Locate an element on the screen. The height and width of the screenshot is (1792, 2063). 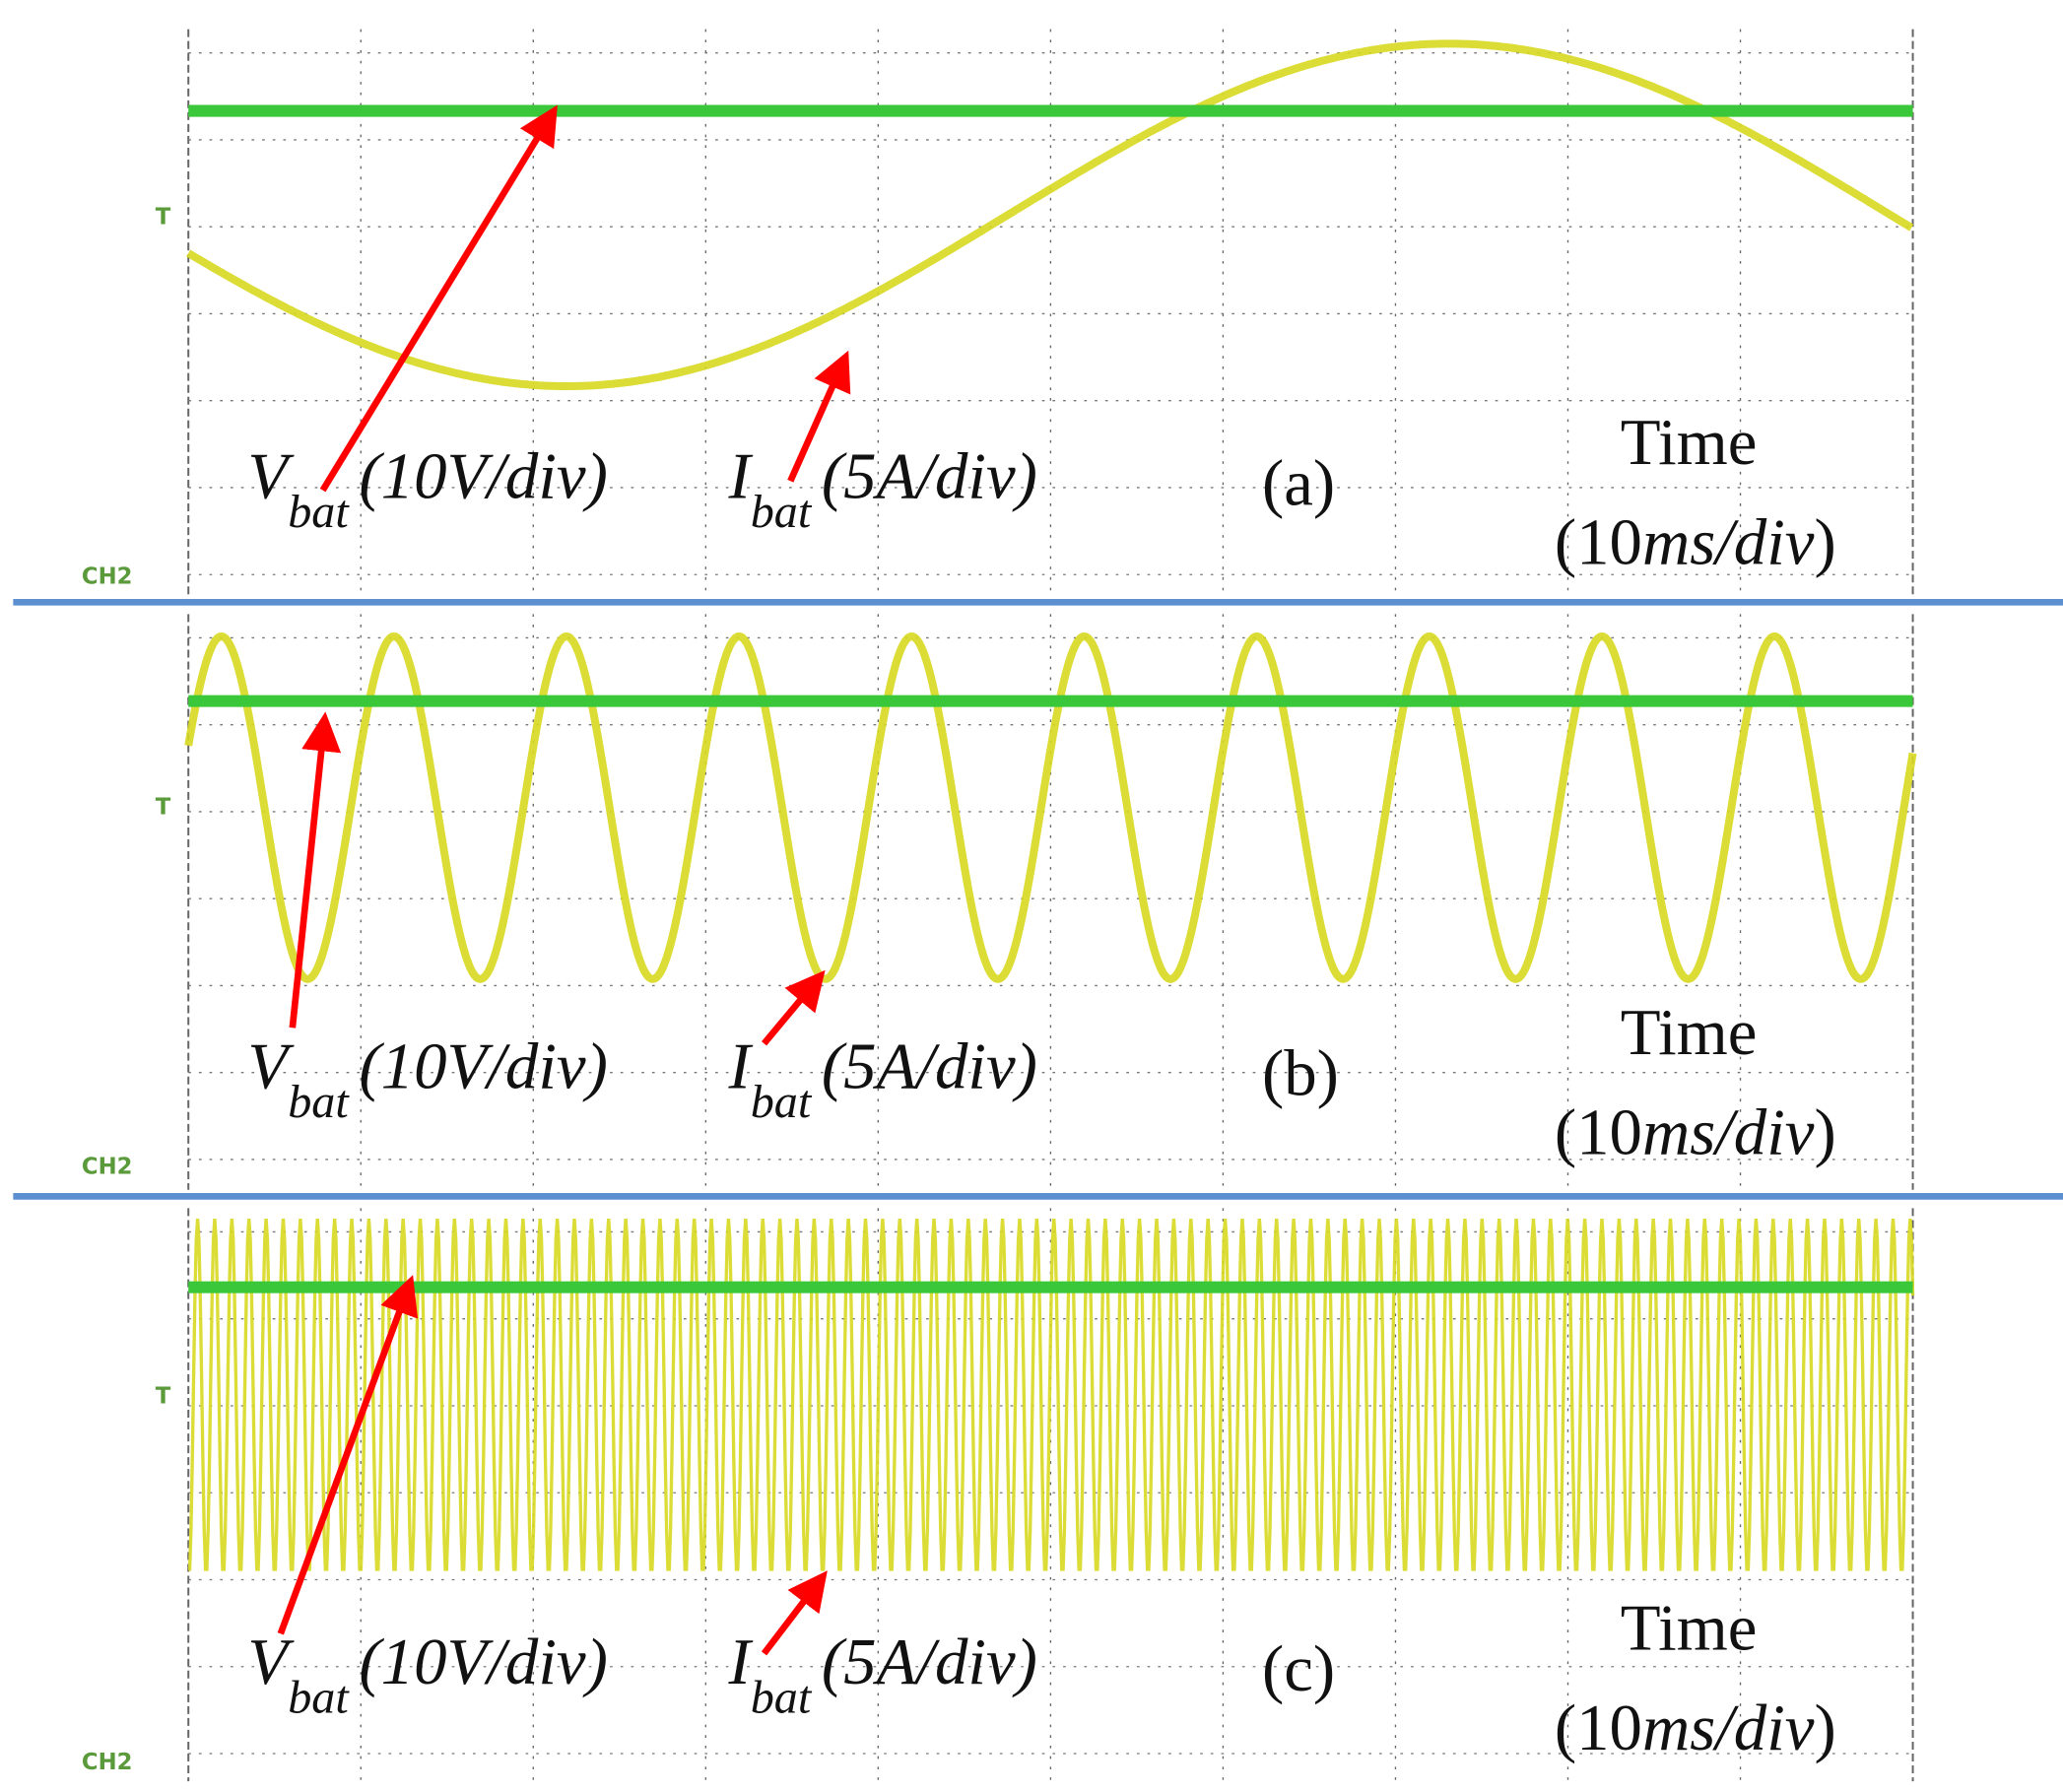
panel-label: (b) is located at coordinates (1300, 1072).